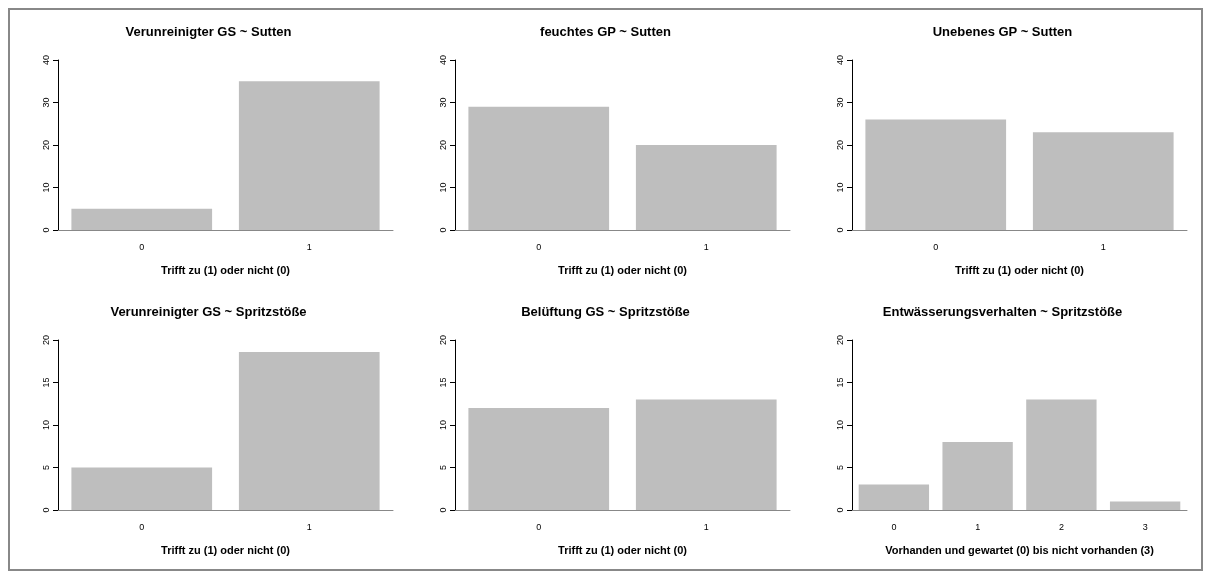 This screenshot has height=579, width=1211. What do you see at coordinates (1020, 549) in the screenshot?
I see `x-axis-title: Vorhanden und gewartet (0) bis nicht vorhanden (3)` at bounding box center [1020, 549].